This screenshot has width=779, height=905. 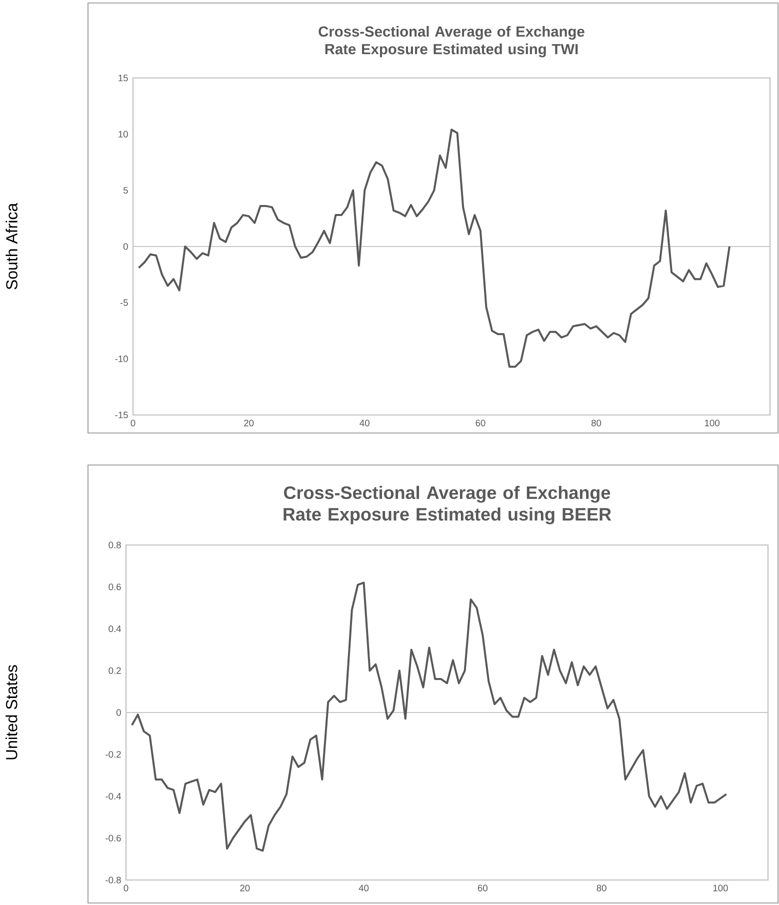 What do you see at coordinates (12, 246) in the screenshot?
I see `y-axis-title: South Africa` at bounding box center [12, 246].